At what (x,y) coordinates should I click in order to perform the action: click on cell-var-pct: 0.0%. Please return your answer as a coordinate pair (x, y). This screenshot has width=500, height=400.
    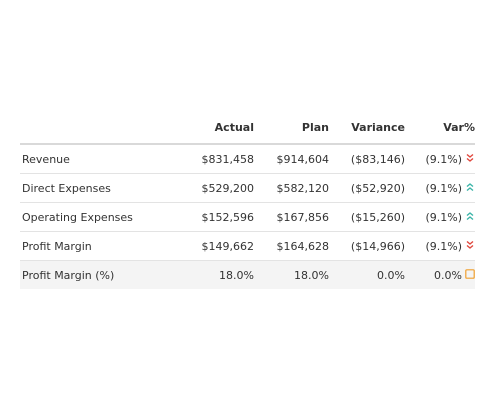
    Looking at the image, I should click on (440, 274).